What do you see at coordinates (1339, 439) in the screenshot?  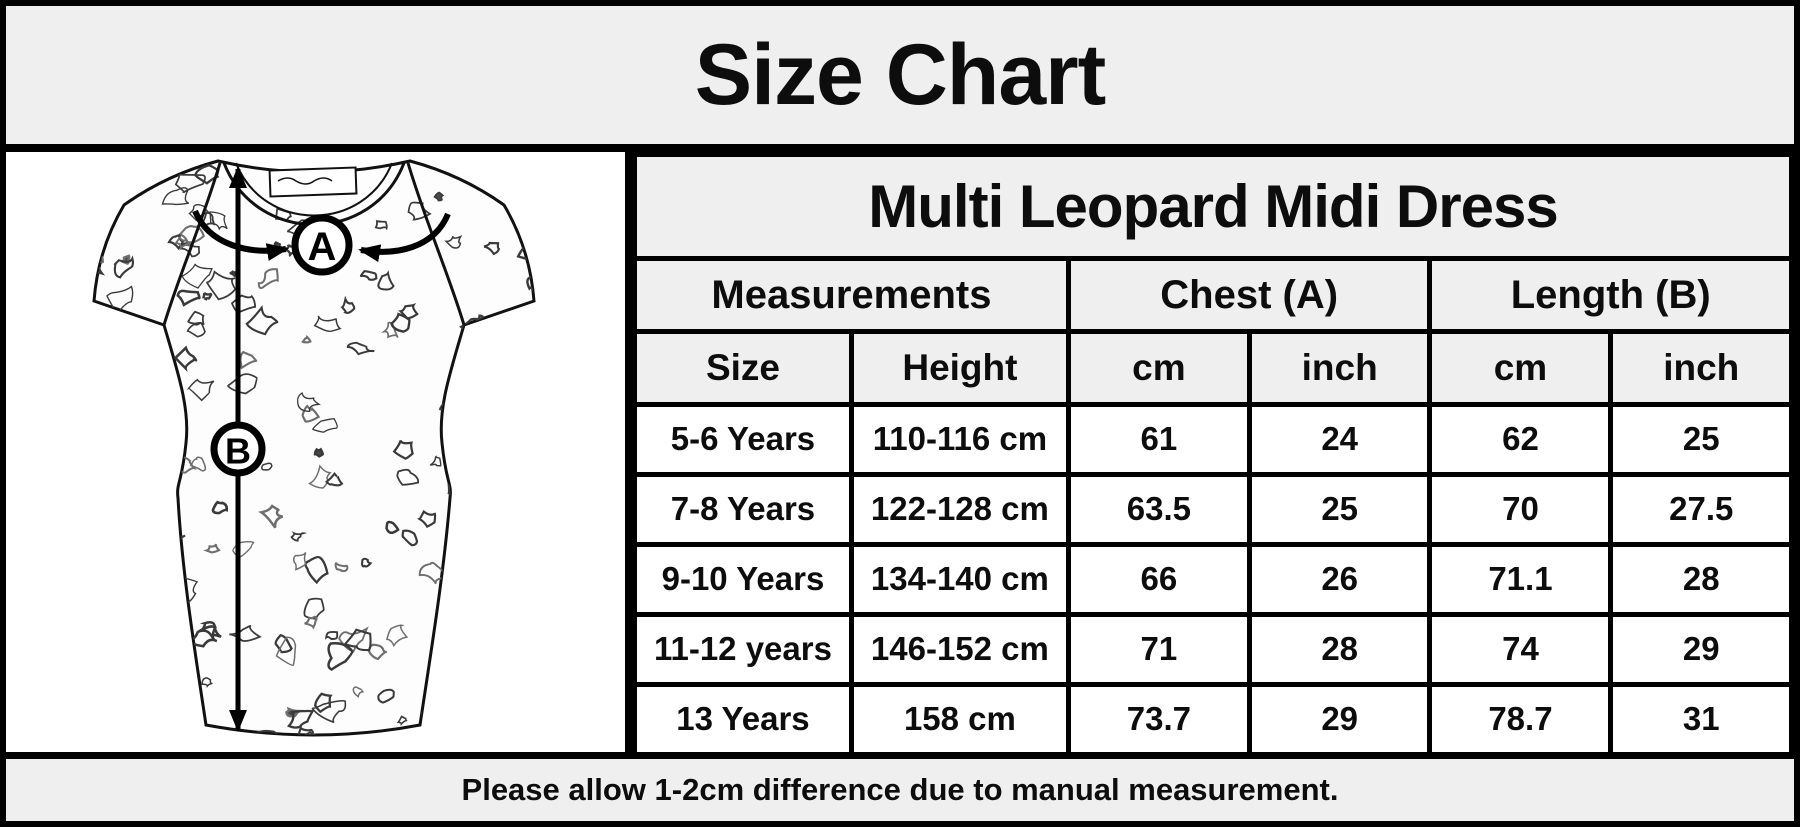 I see `cell-chest-inch: 24` at bounding box center [1339, 439].